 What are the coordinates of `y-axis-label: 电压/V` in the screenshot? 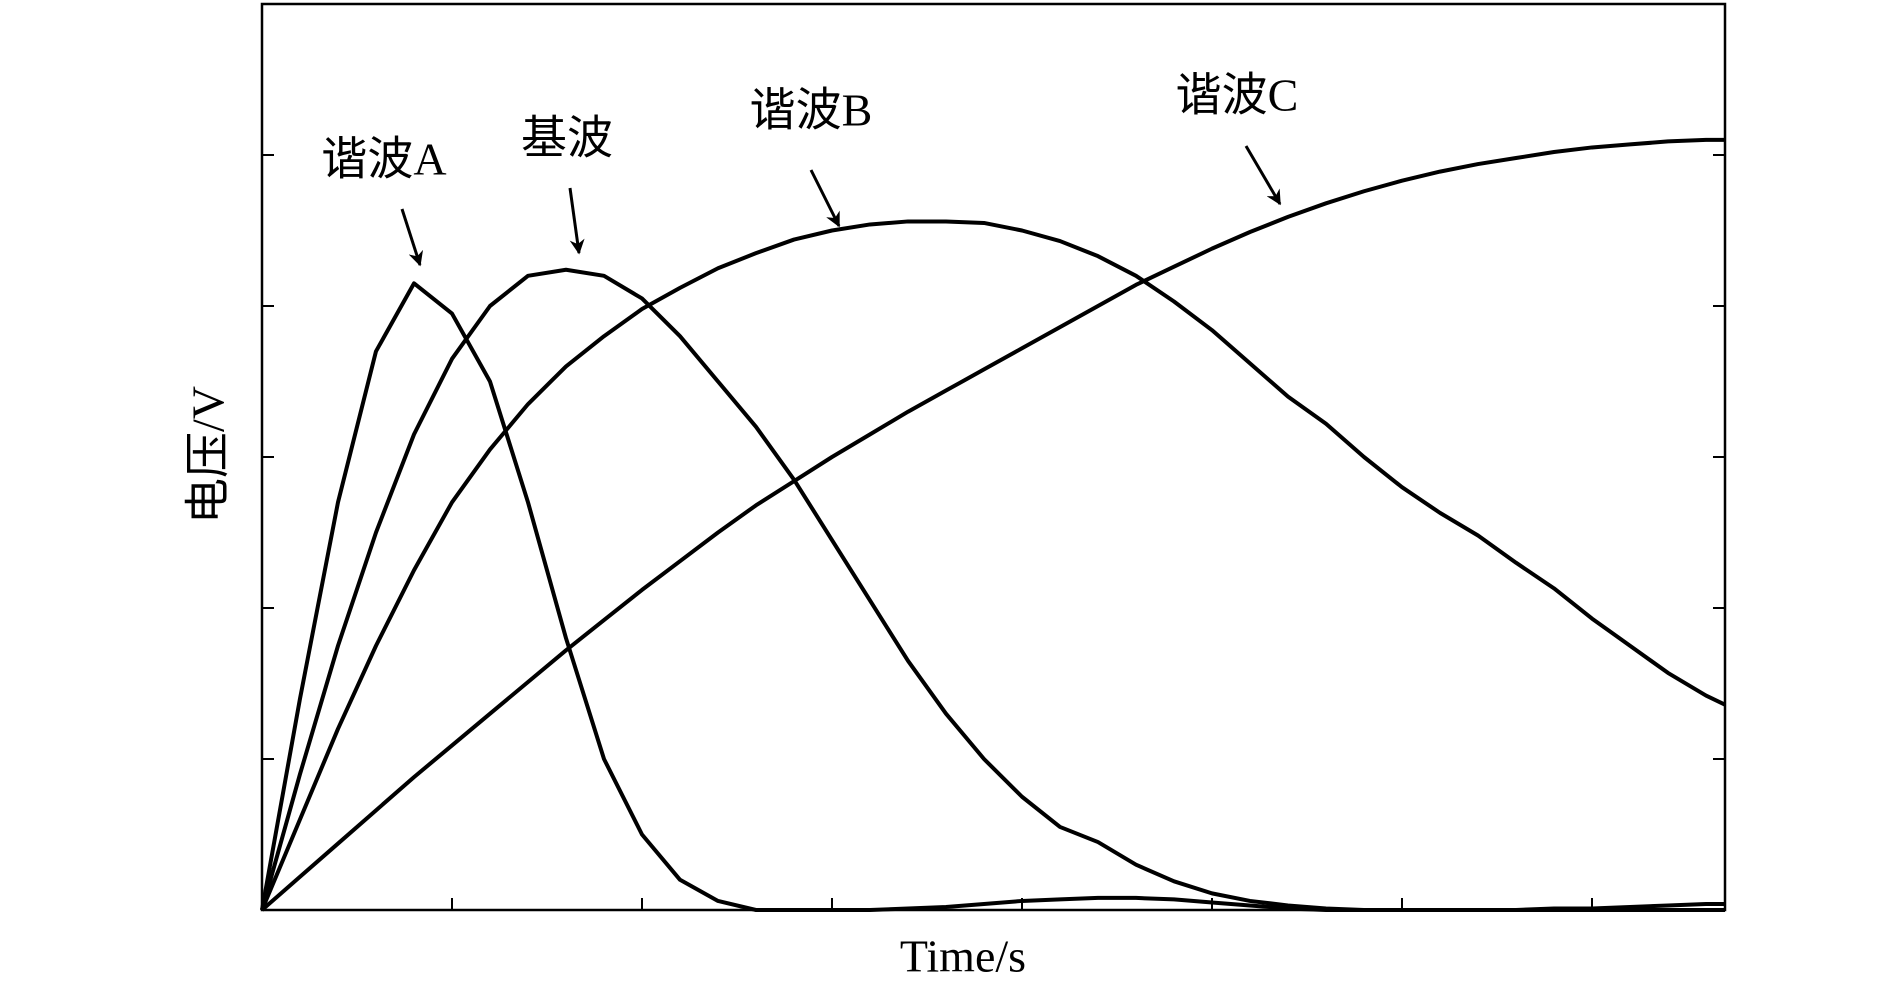 It's located at (208, 455).